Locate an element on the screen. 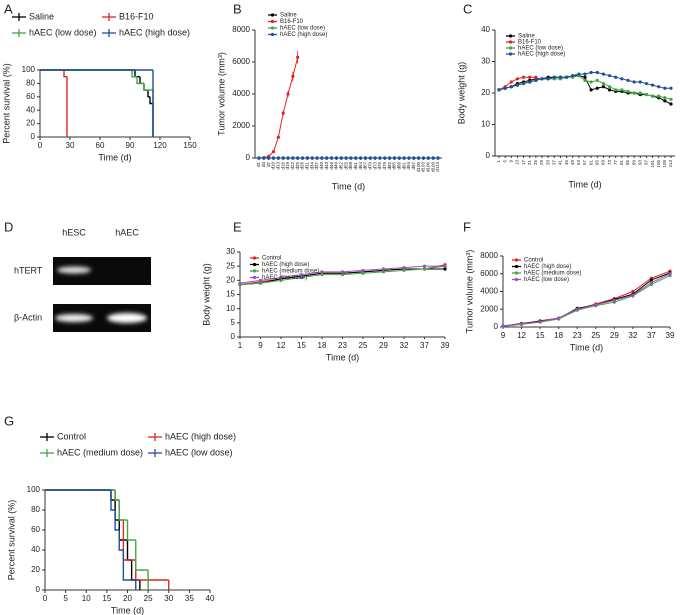  y-axis-title: Body weight (g) is located at coordinates (206, 294).